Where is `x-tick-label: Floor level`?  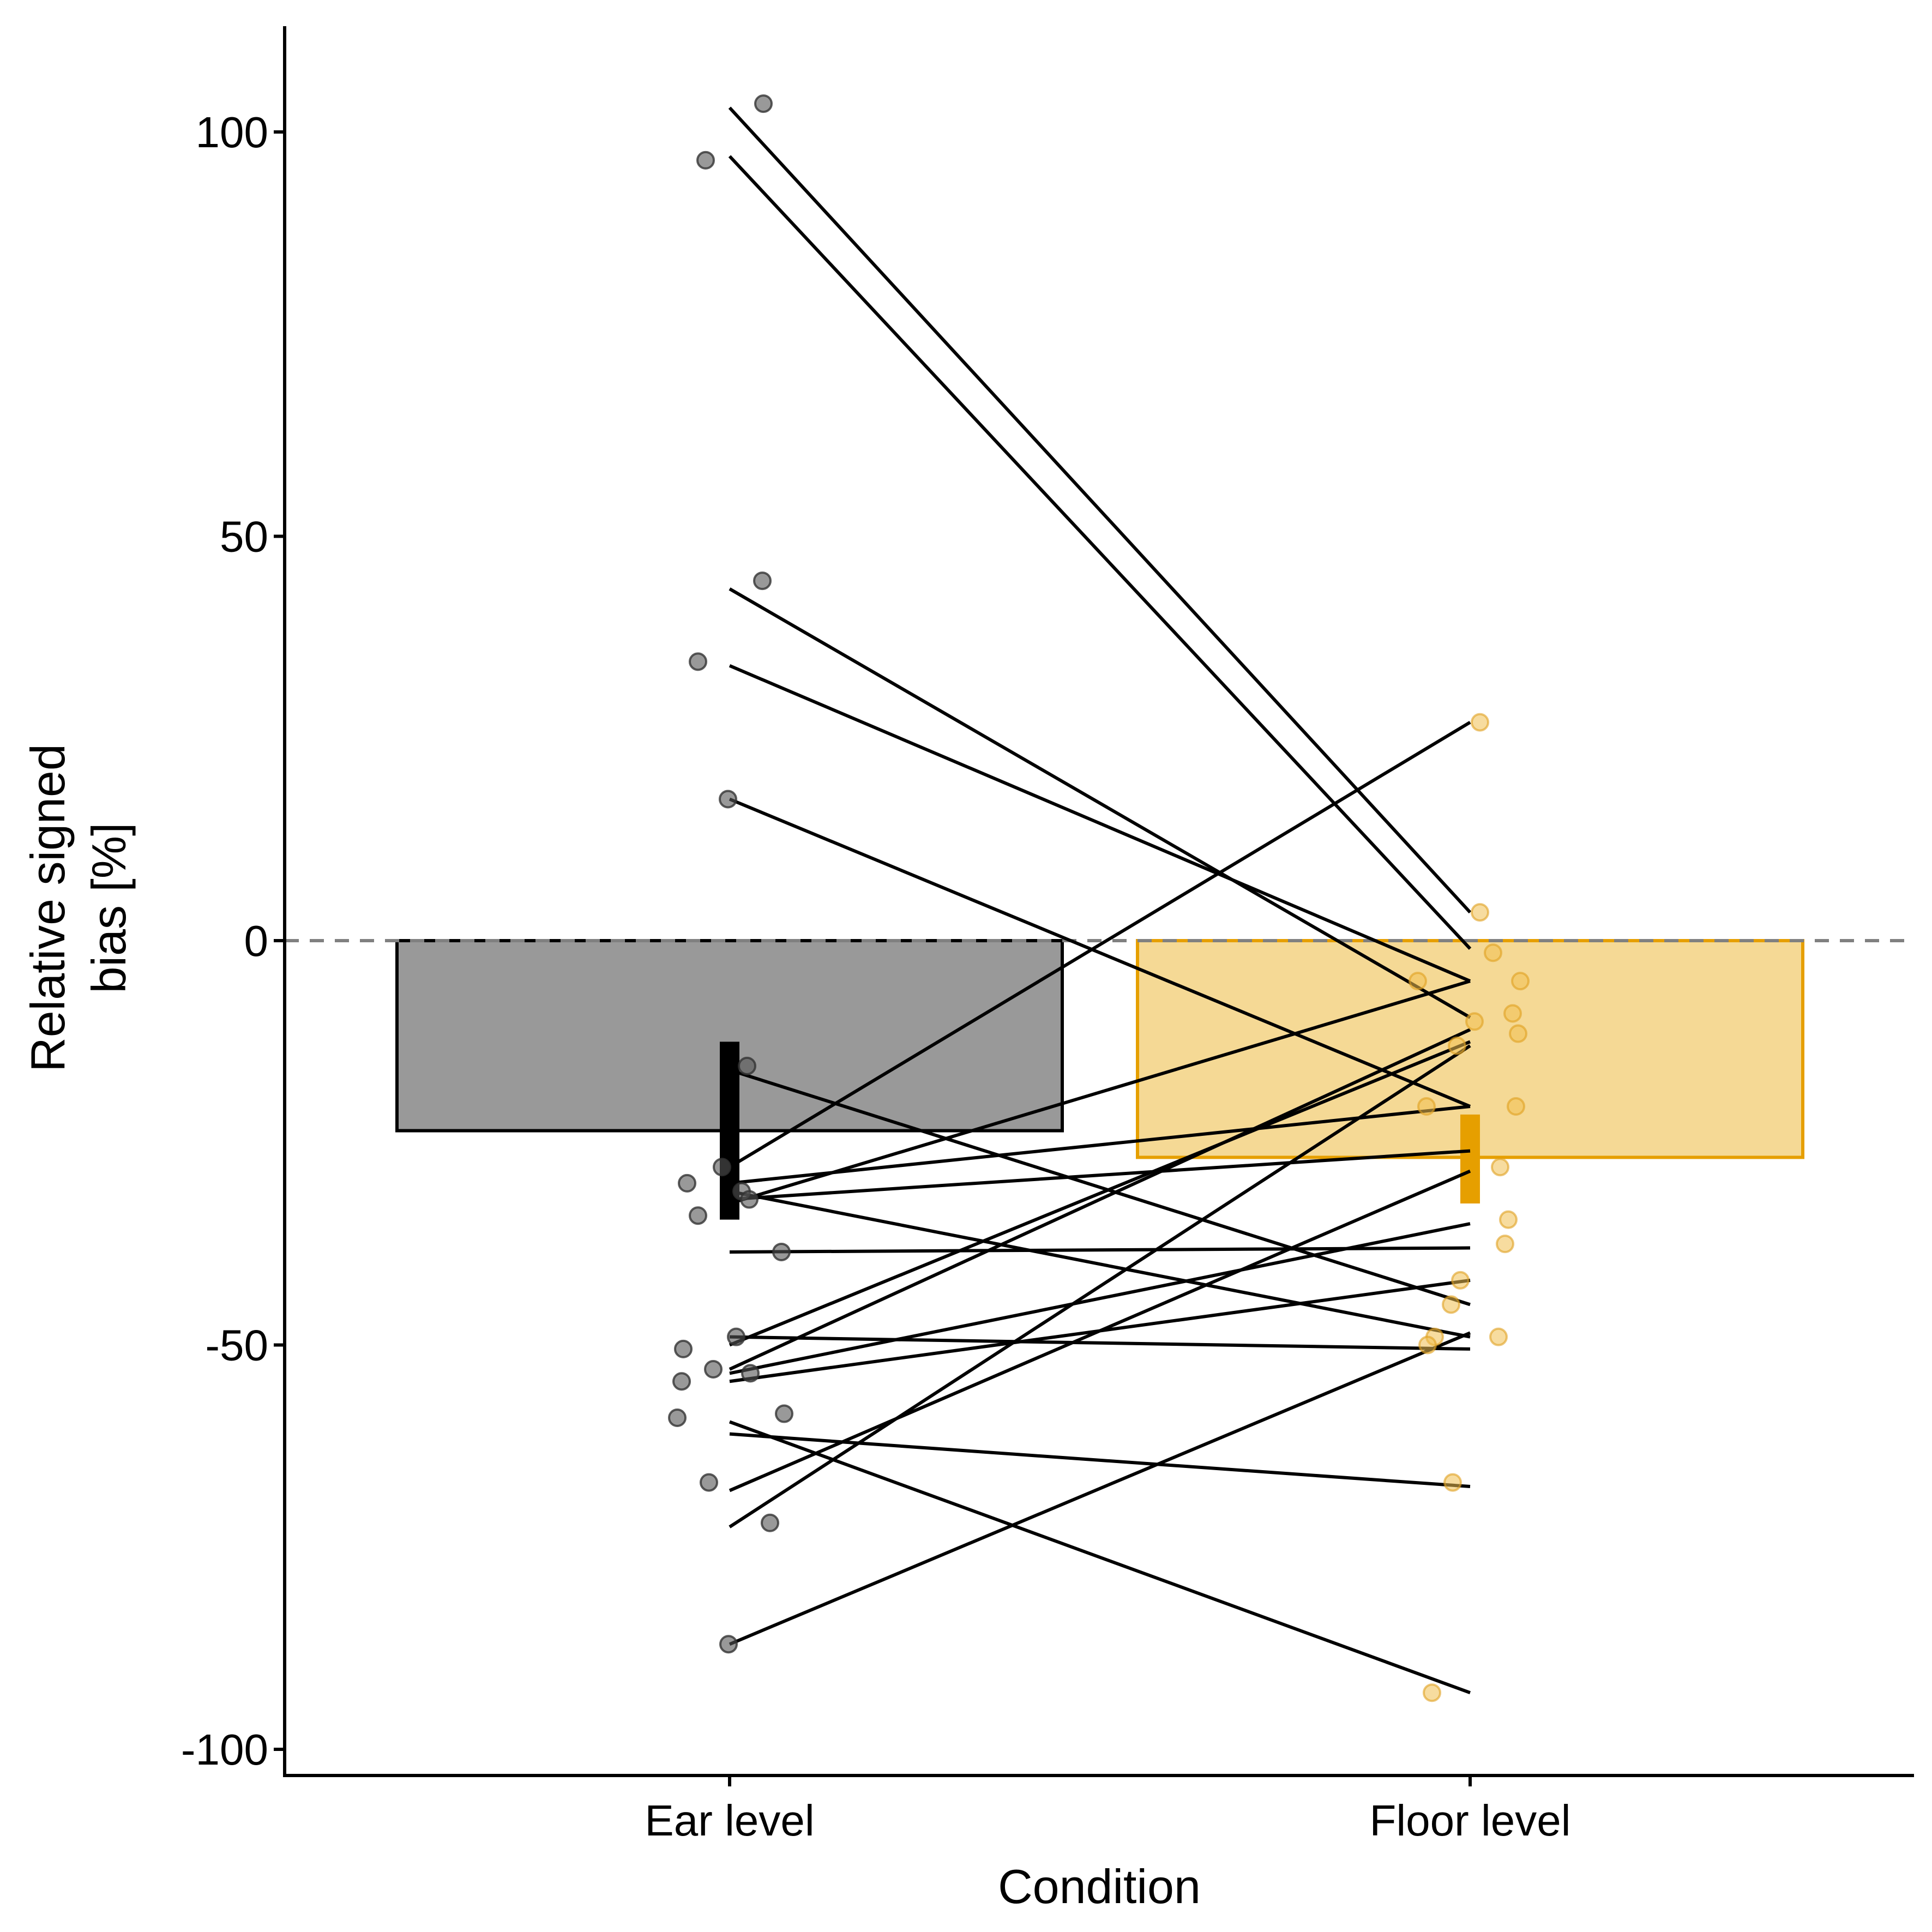 x-tick-label: Floor level is located at coordinates (1469, 1820).